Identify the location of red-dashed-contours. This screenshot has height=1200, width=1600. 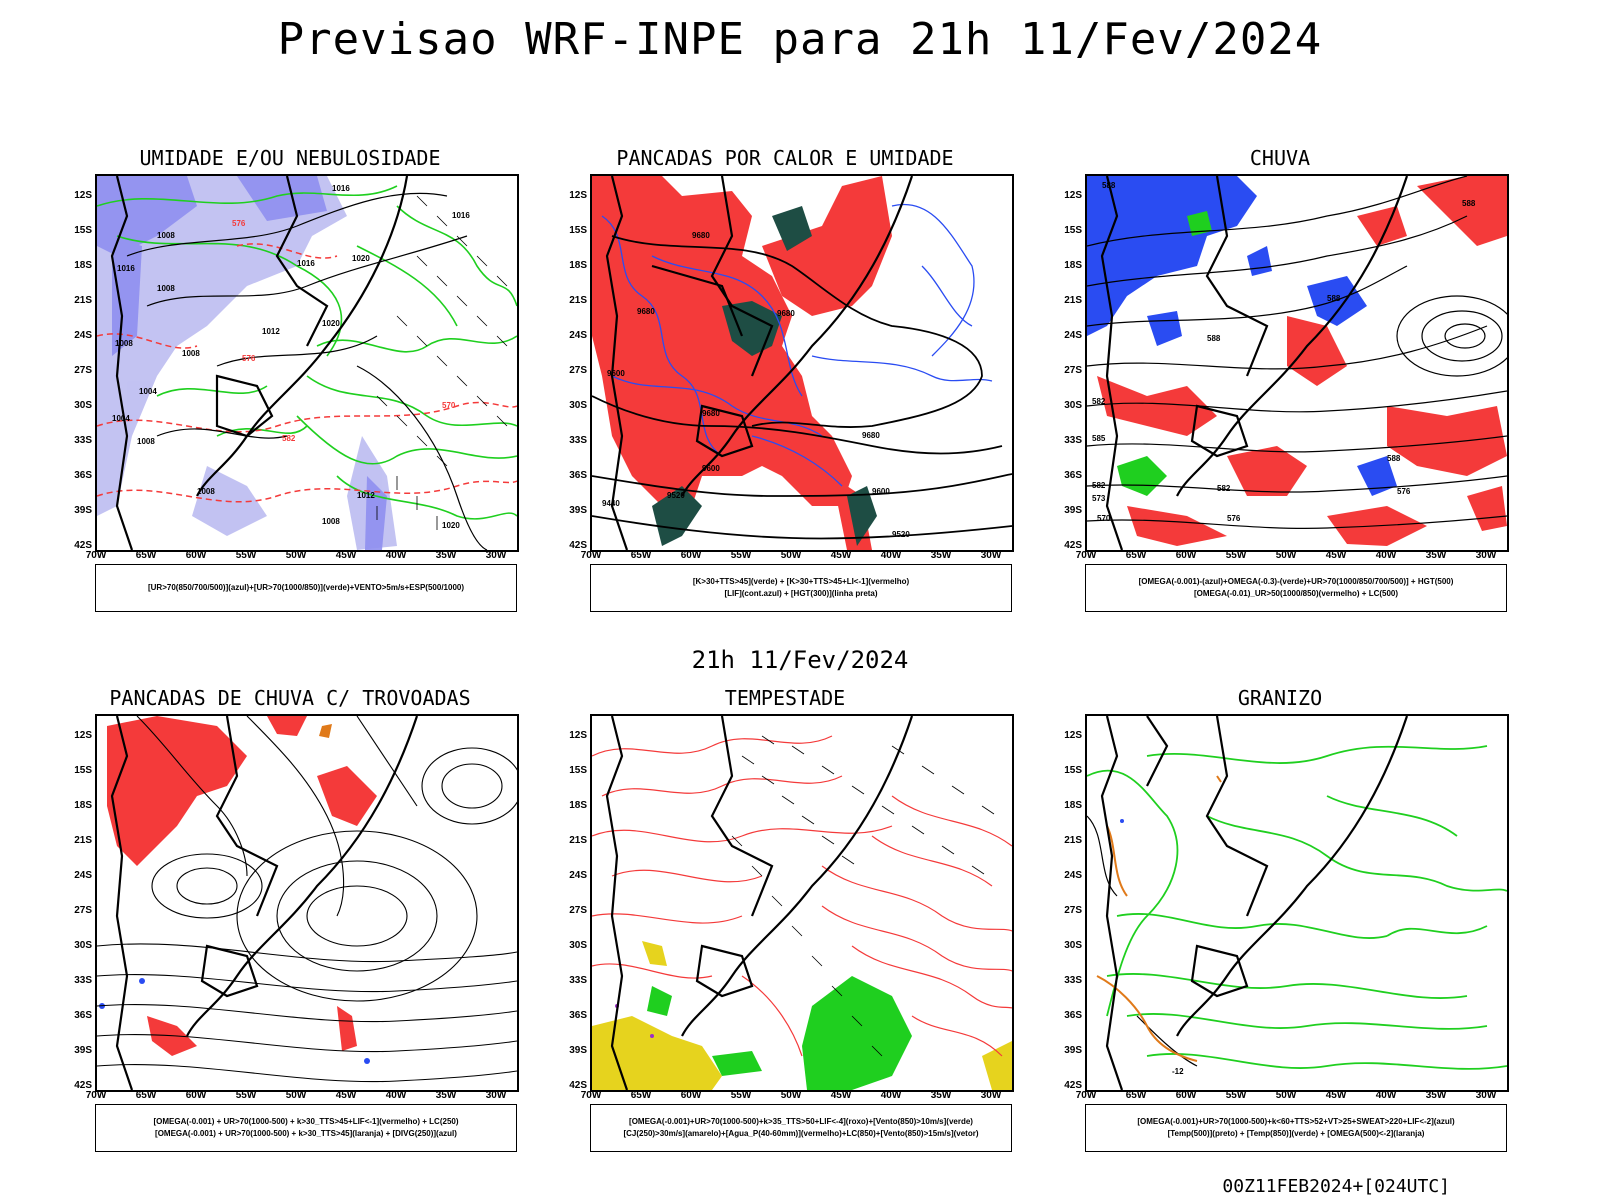
(307, 373).